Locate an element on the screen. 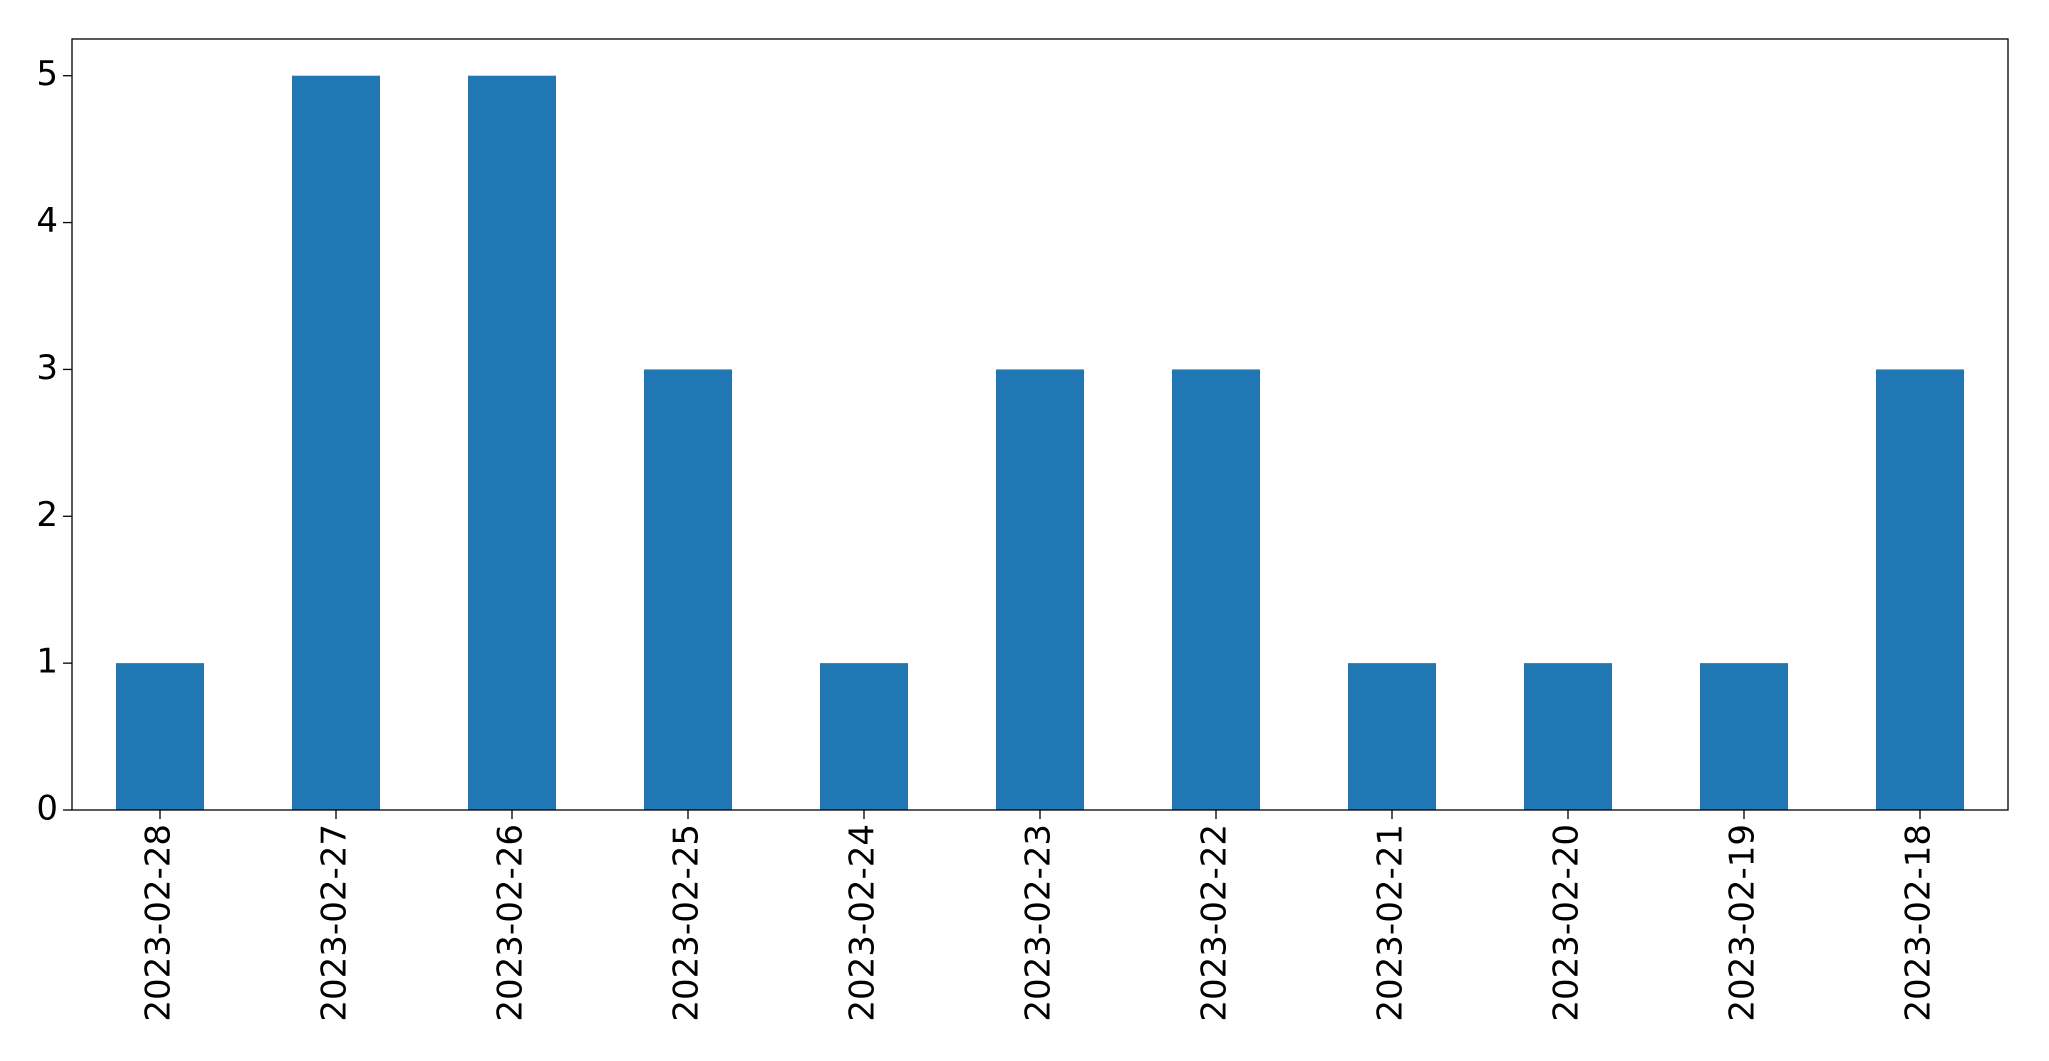 The height and width of the screenshot is (1061, 2049). x-tick-label: 2023-02-20 is located at coordinates (1567, 923).